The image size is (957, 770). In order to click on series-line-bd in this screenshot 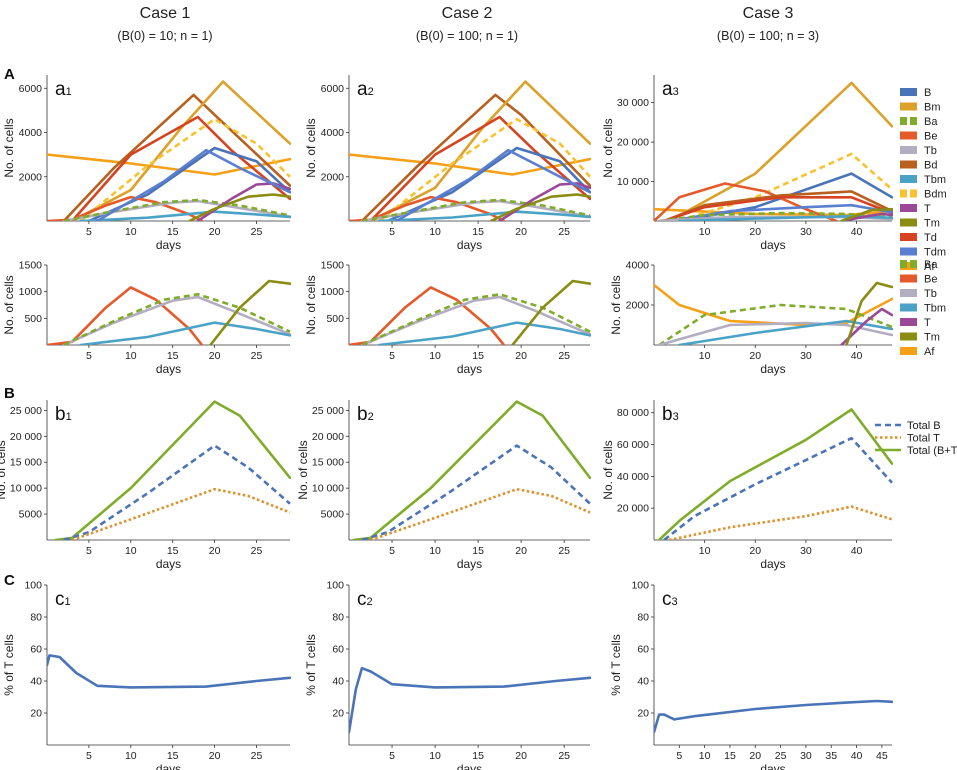, I will do `click(475, 157)`.